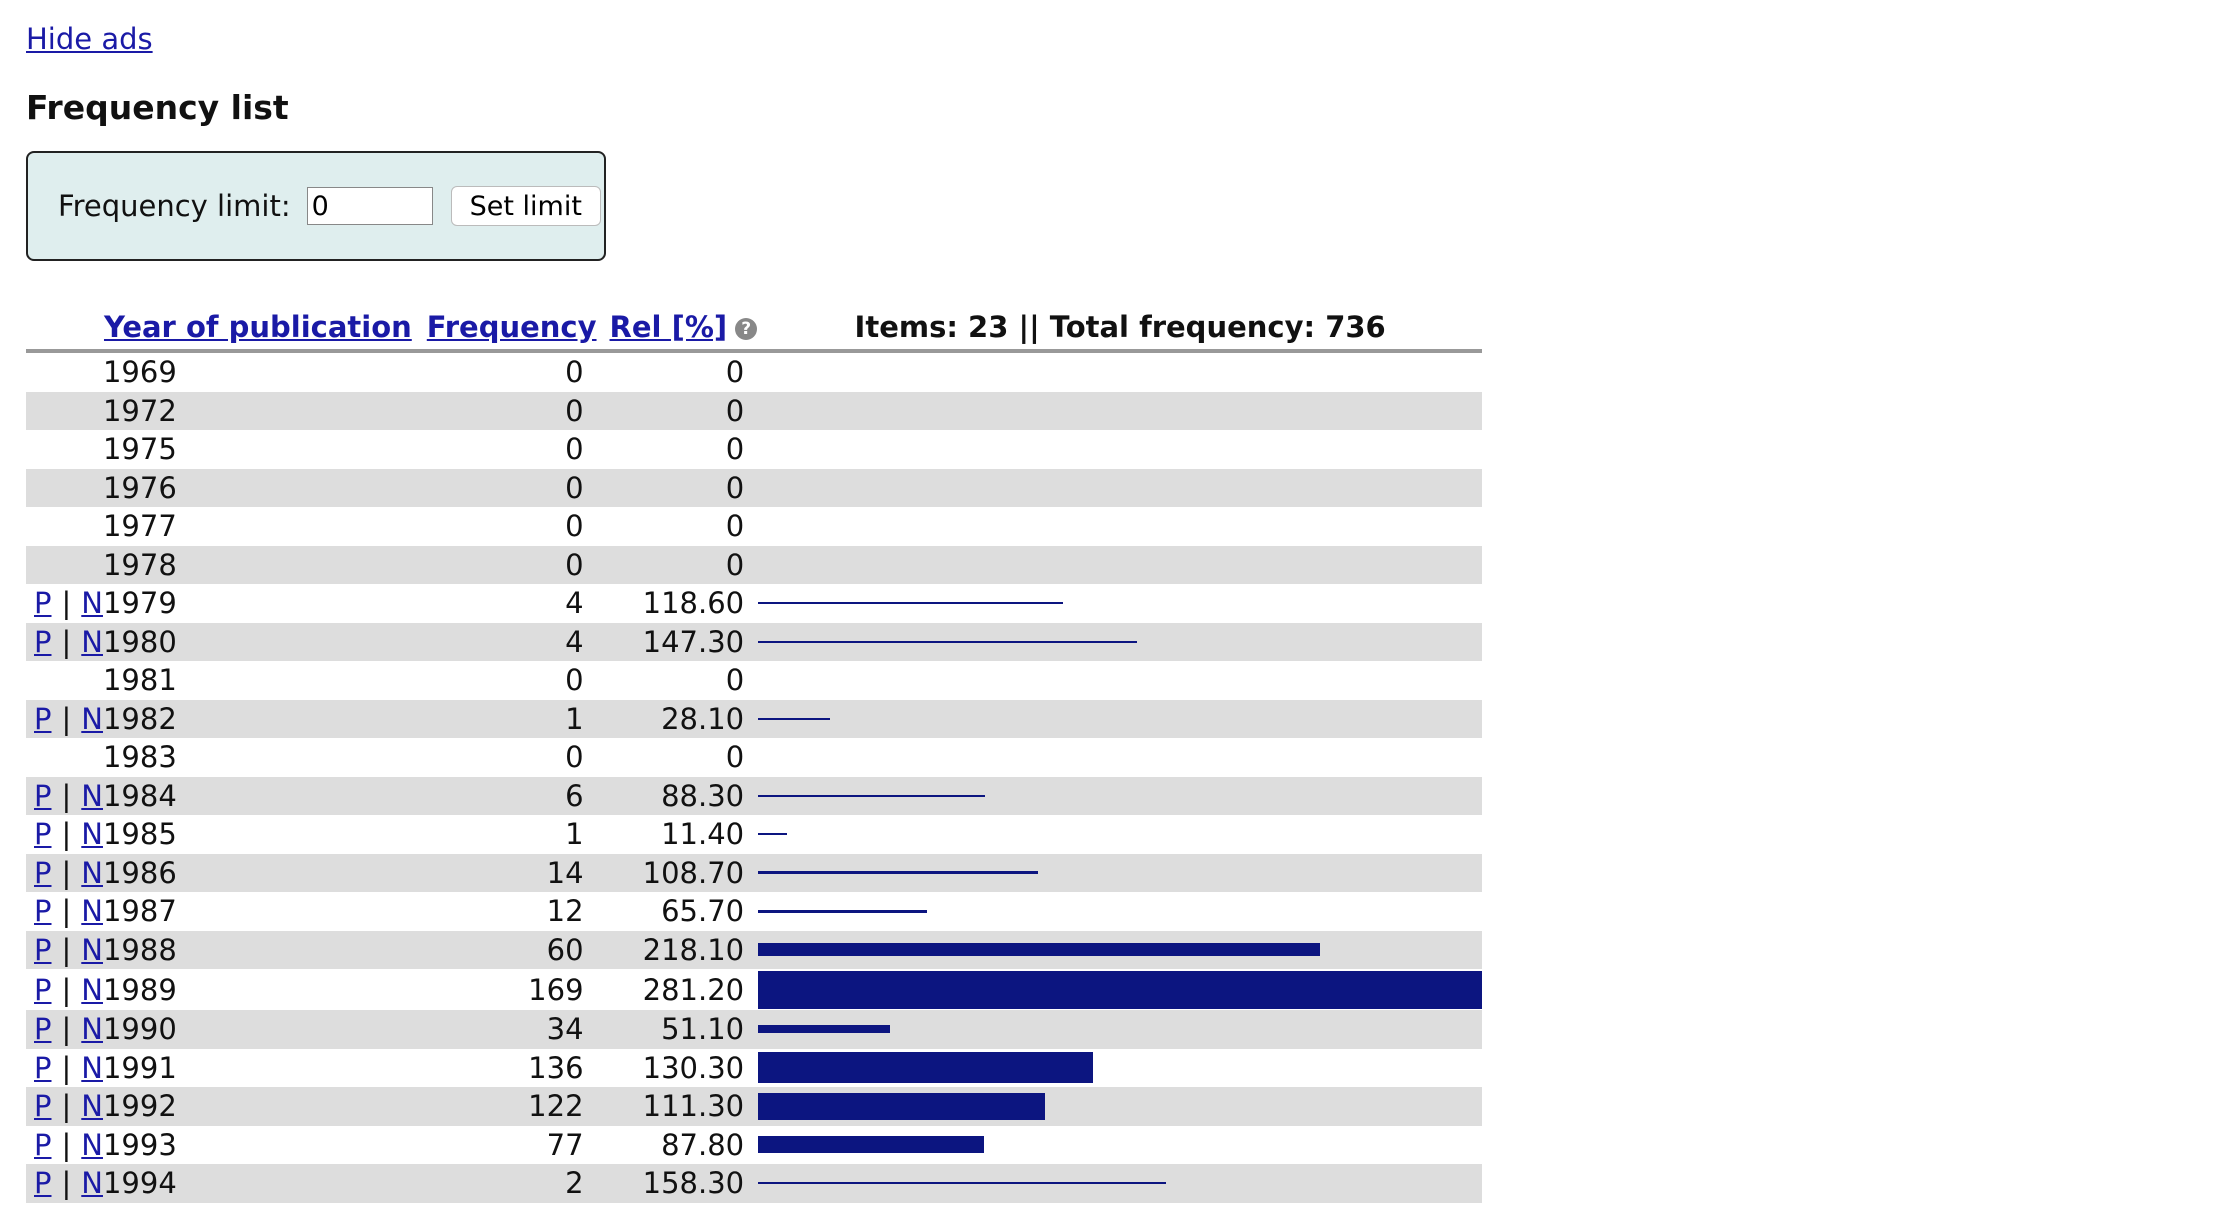 The image size is (2230, 1225). What do you see at coordinates (139, 989) in the screenshot?
I see `year-cell: 1989` at bounding box center [139, 989].